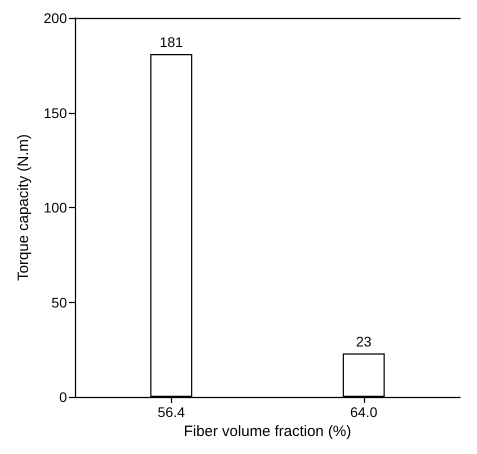 The image size is (477, 454). What do you see at coordinates (172, 42) in the screenshot?
I see `data-label: 181` at bounding box center [172, 42].